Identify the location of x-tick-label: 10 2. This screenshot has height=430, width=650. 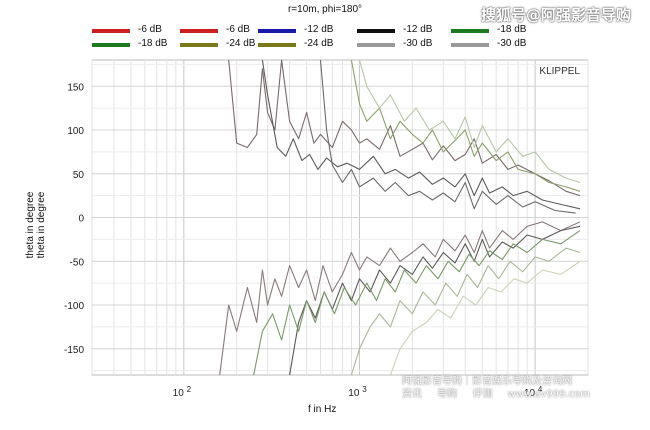
(182, 392).